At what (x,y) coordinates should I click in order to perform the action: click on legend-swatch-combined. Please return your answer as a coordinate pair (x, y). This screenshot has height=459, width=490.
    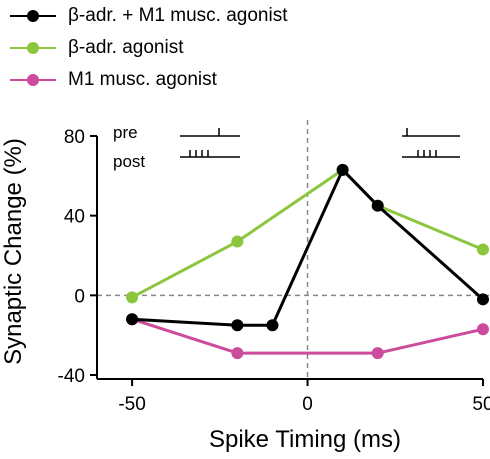
    Looking at the image, I should click on (33, 16).